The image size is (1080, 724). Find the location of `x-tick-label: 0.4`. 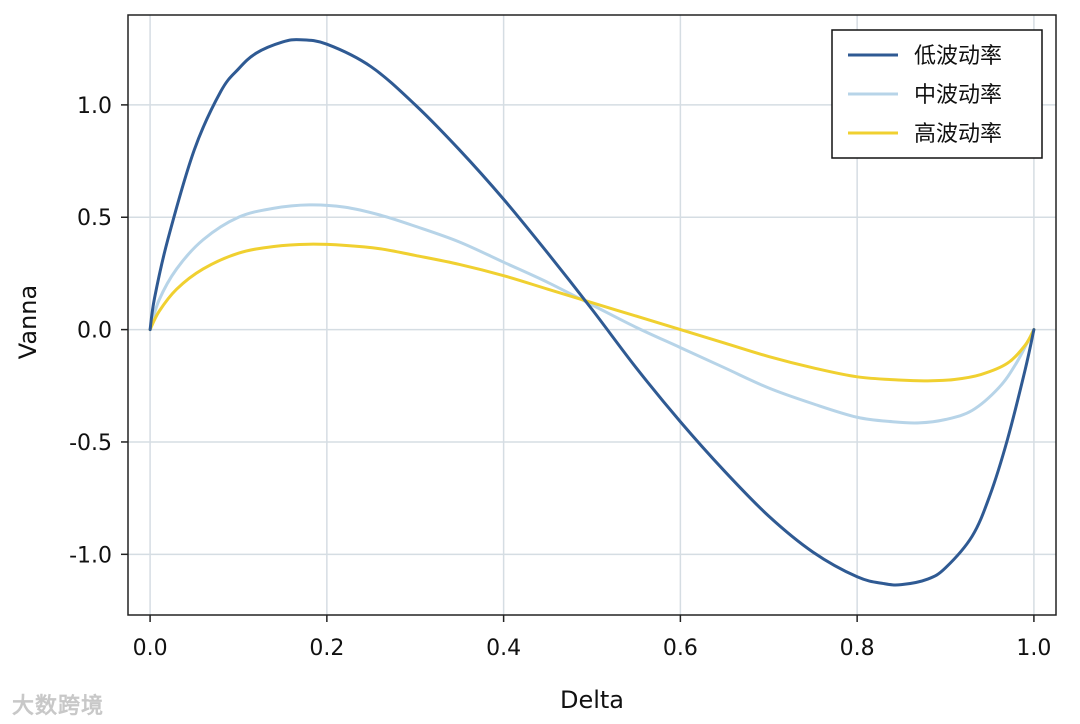

x-tick-label: 0.4 is located at coordinates (503, 648).